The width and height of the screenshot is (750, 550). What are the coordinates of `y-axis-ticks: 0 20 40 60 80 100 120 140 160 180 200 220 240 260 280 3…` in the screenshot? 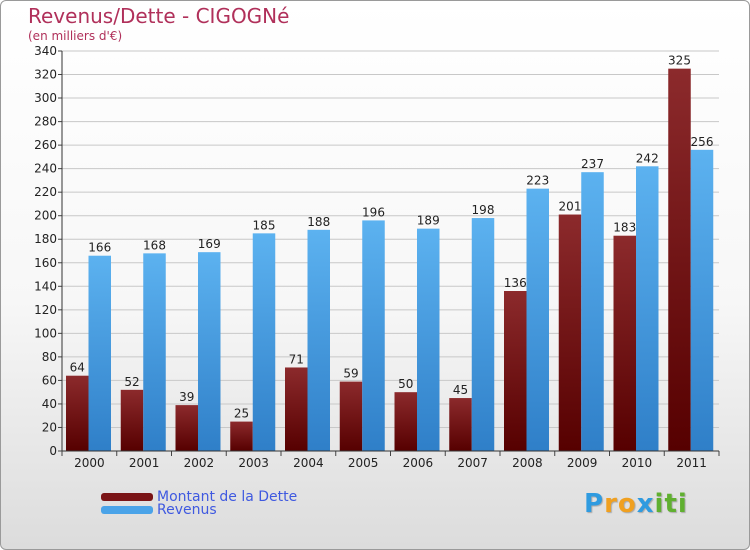 It's located at (48, 251).